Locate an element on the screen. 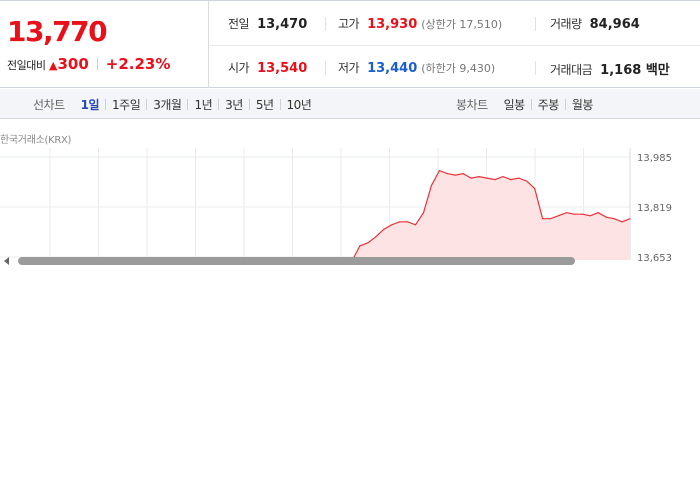 This screenshot has height=490, width=700. stat-volume: 거래량 84,964 is located at coordinates (595, 23).